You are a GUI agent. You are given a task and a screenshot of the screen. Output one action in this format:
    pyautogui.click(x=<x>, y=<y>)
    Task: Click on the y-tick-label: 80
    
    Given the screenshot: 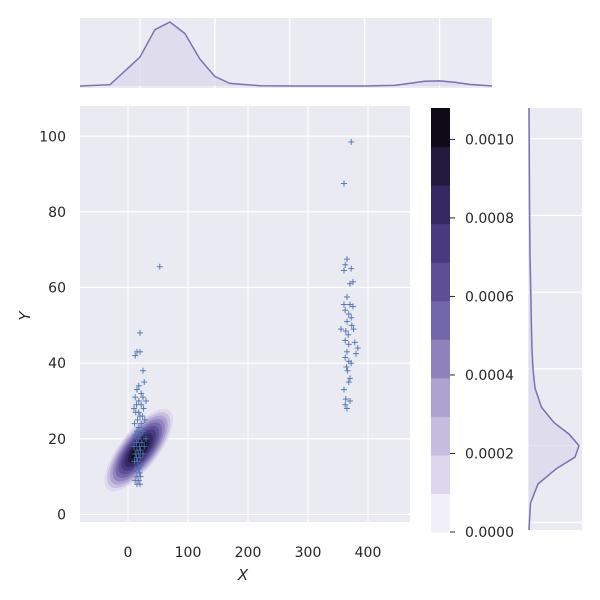 What is the action you would take?
    pyautogui.click(x=57, y=213)
    